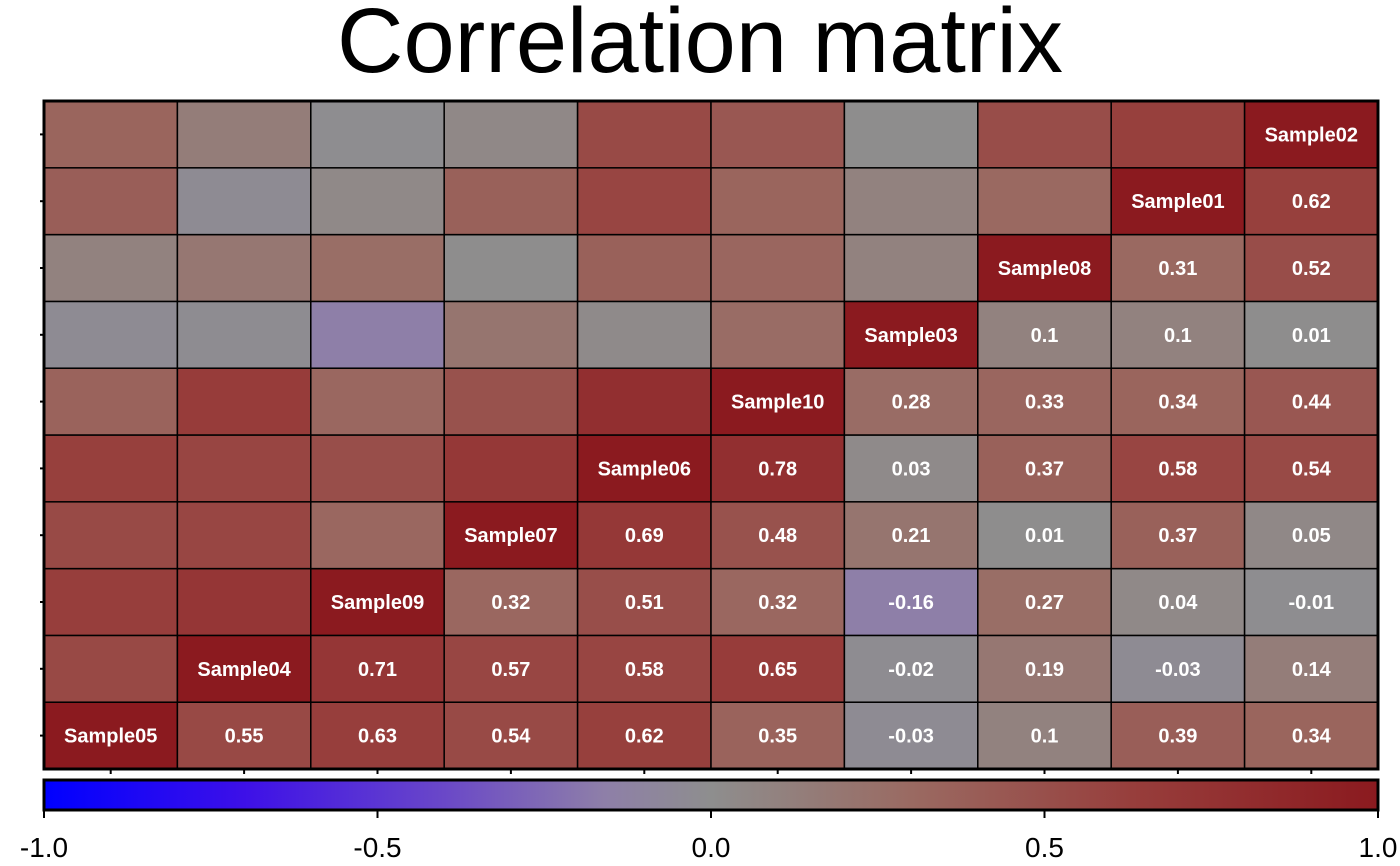 The image size is (1400, 866). I want to click on cell-value-label: 0.21, so click(911, 536).